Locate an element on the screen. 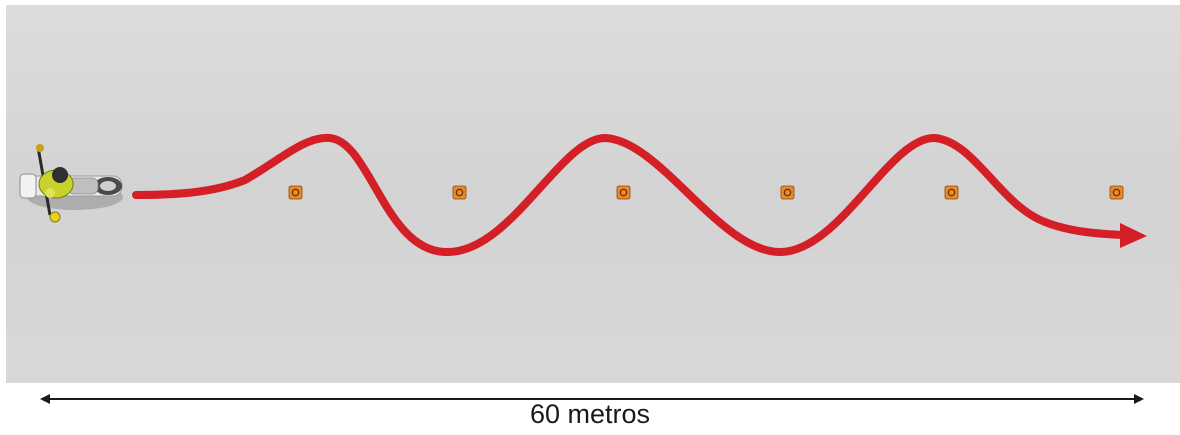 This screenshot has width=1180, height=435. double-headed-arrow-icon is located at coordinates (592, 399).